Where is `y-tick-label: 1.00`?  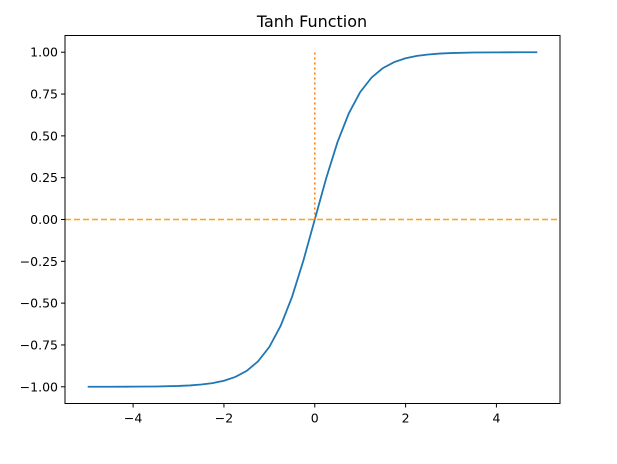 y-tick-label: 1.00 is located at coordinates (44, 52).